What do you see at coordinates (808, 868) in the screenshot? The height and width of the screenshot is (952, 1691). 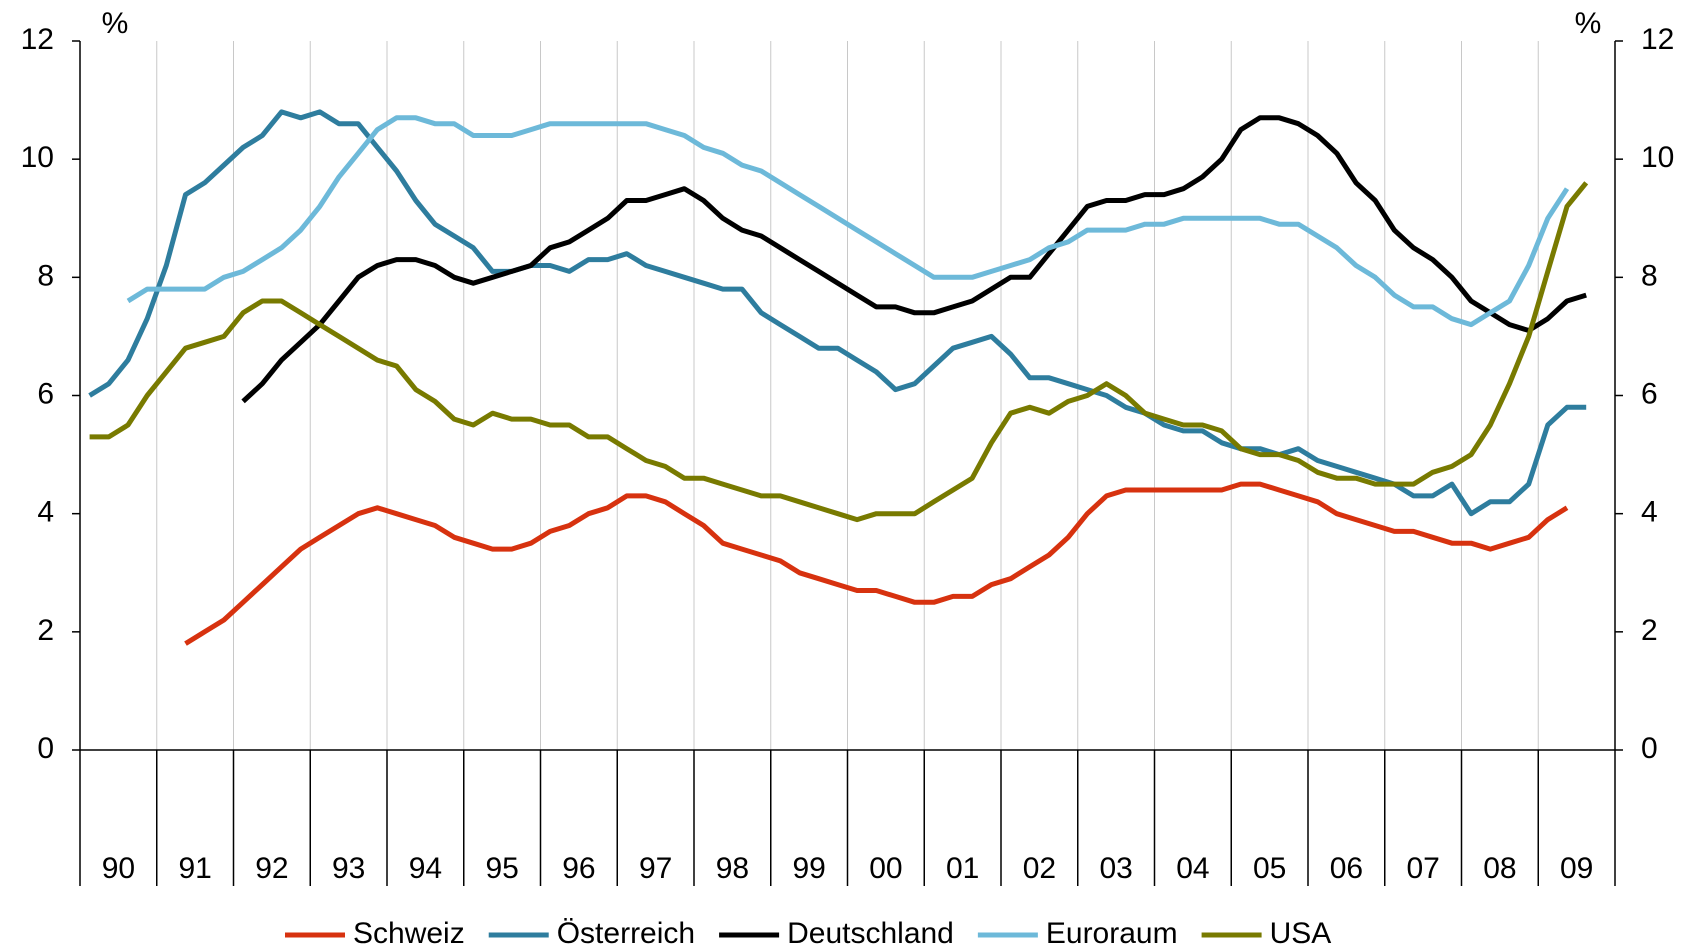 I see `x-tick-label: 99` at bounding box center [808, 868].